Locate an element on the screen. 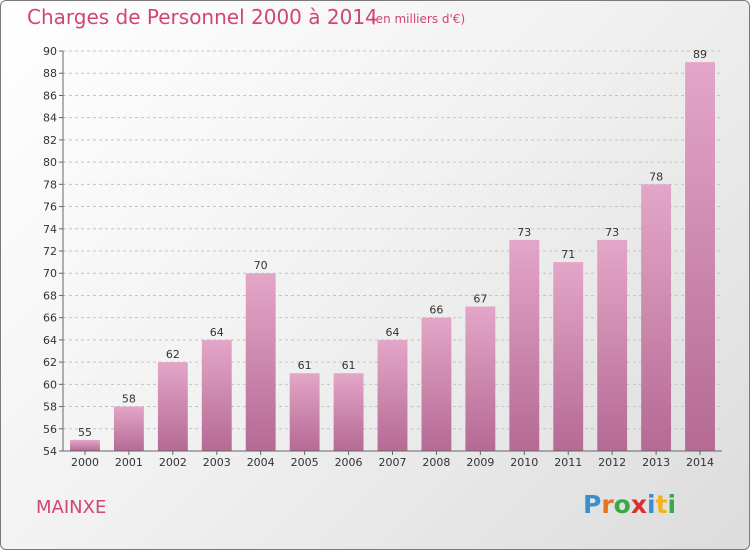 The height and width of the screenshot is (550, 750). y-tick-label: 70 is located at coordinates (50, 273).